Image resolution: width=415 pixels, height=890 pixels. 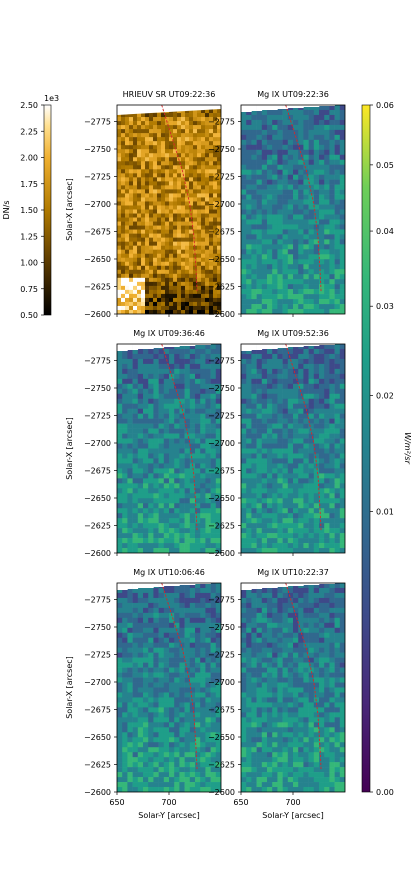 I want to click on colorbar-tick-label: 0.04, so click(x=385, y=231).